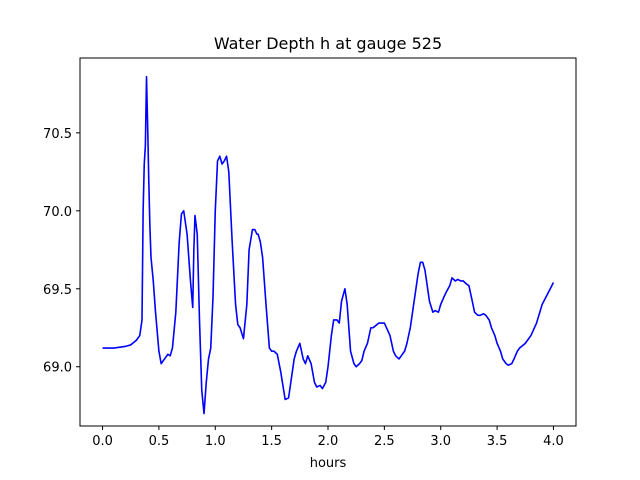  Describe the element at coordinates (497, 441) in the screenshot. I see `x-tick-label: 3.5` at that location.